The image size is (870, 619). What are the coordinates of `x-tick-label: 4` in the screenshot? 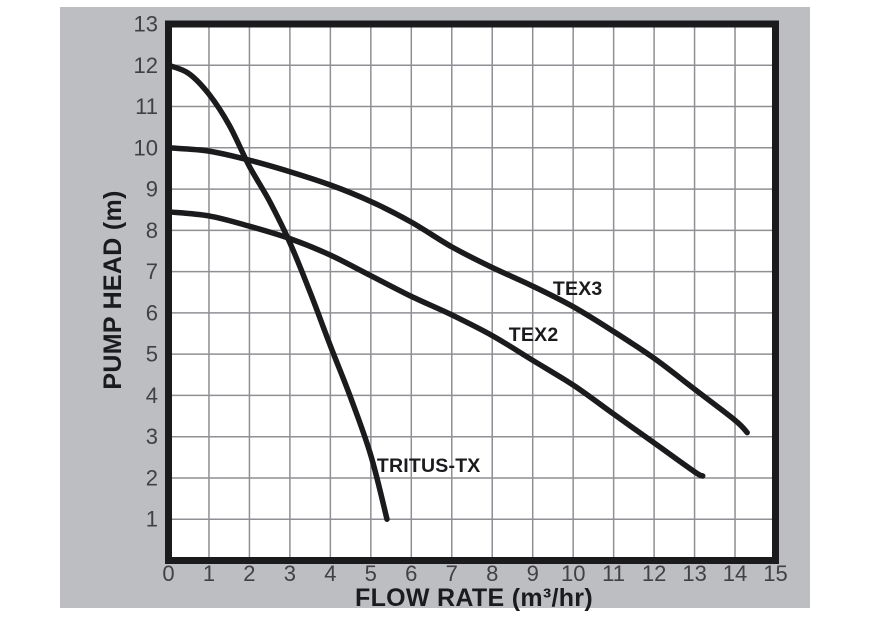 It's located at (330, 573).